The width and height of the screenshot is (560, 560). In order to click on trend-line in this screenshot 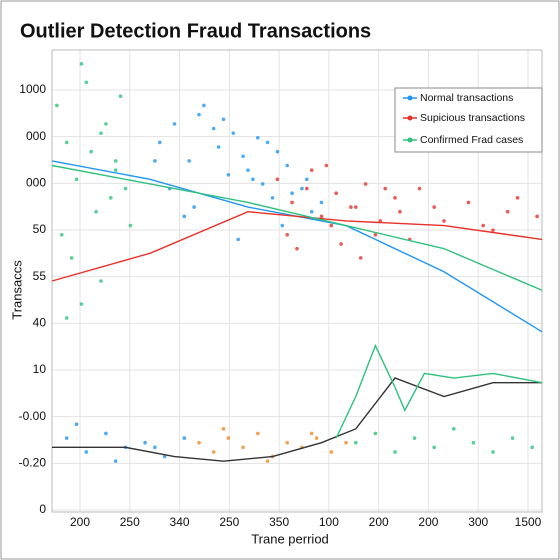, I will do `click(439, 391)`.